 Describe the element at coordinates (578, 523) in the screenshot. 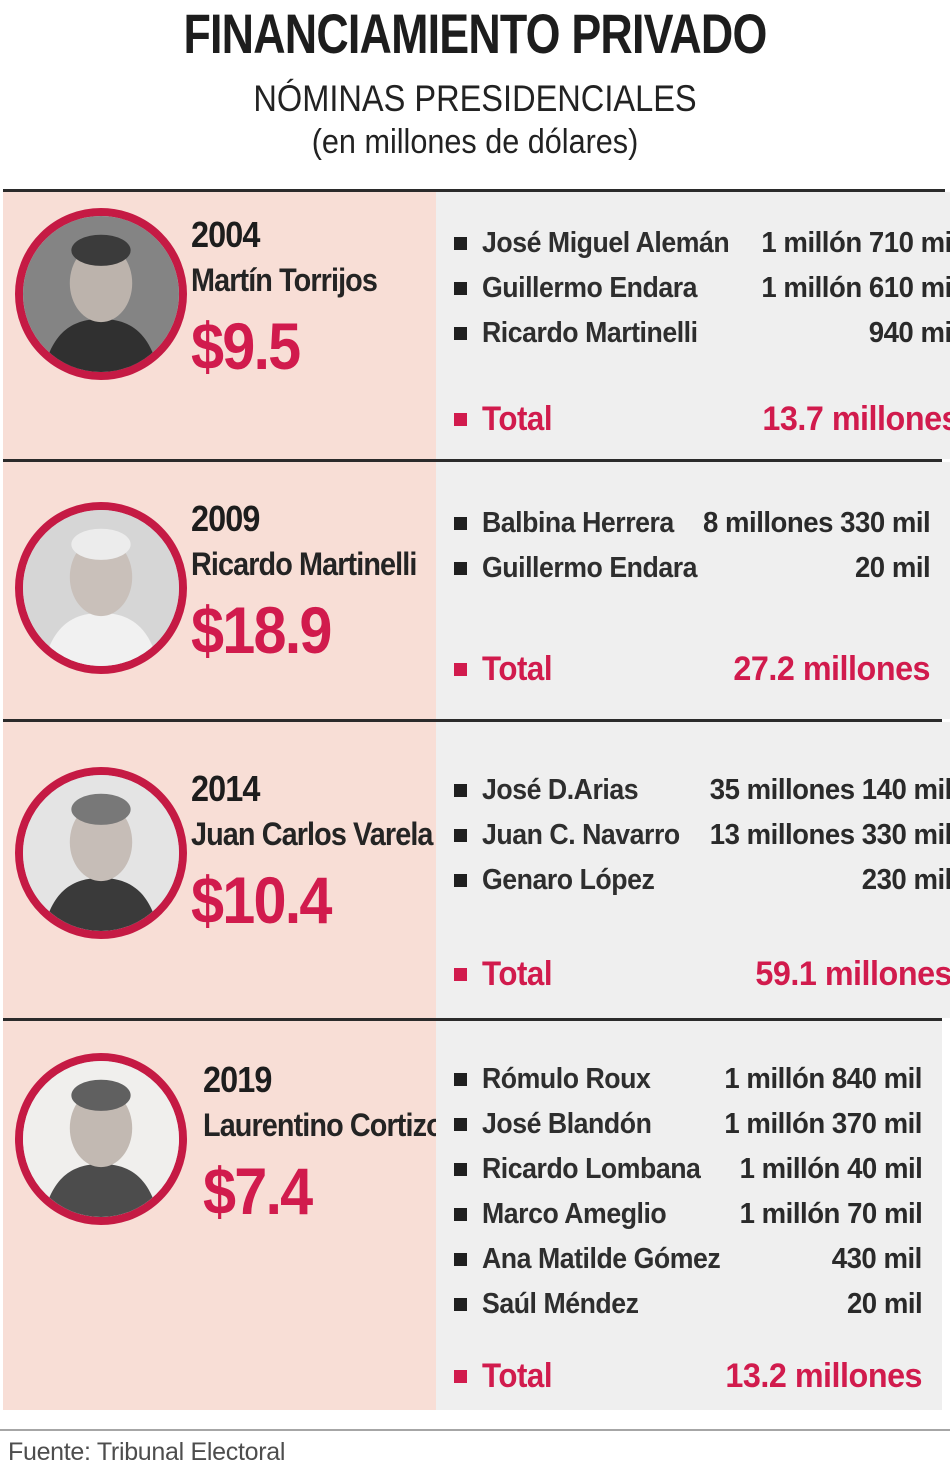

I see `candidate-name: Balbina Herrera` at that location.